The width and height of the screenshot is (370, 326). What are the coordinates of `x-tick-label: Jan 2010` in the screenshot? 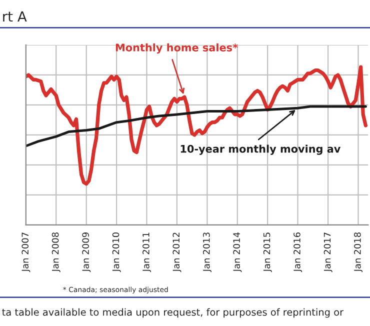 It's located at (116, 252).